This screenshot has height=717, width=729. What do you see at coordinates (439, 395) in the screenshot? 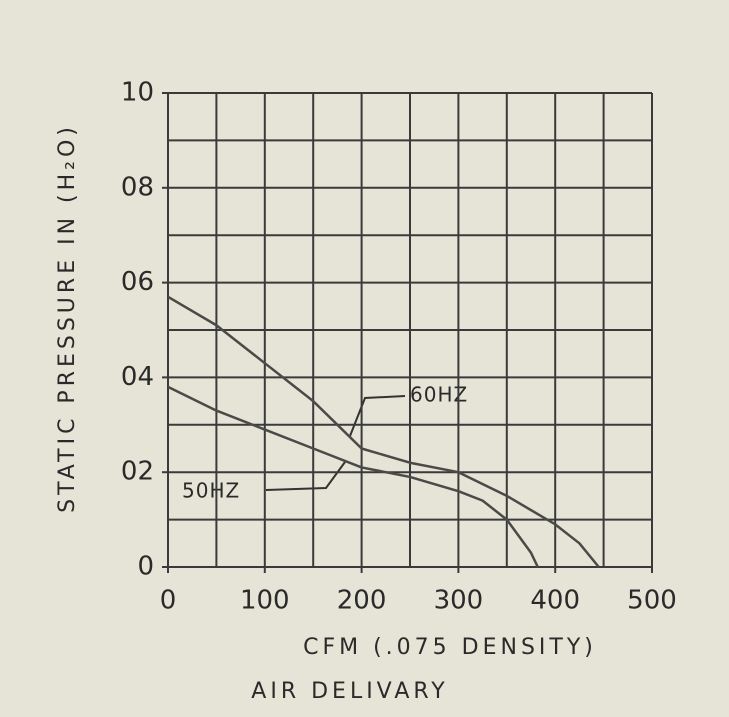
I see `series-label: 60HZ` at bounding box center [439, 395].